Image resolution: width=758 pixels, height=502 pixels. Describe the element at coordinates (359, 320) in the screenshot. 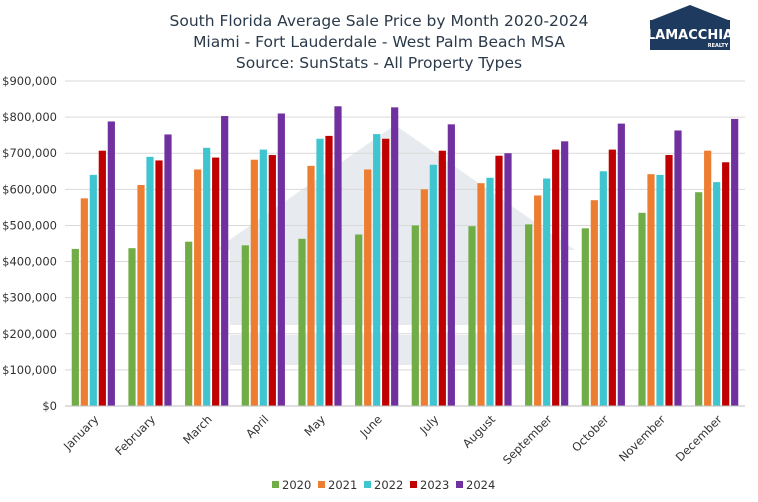

I see `bar-2020-june` at that location.